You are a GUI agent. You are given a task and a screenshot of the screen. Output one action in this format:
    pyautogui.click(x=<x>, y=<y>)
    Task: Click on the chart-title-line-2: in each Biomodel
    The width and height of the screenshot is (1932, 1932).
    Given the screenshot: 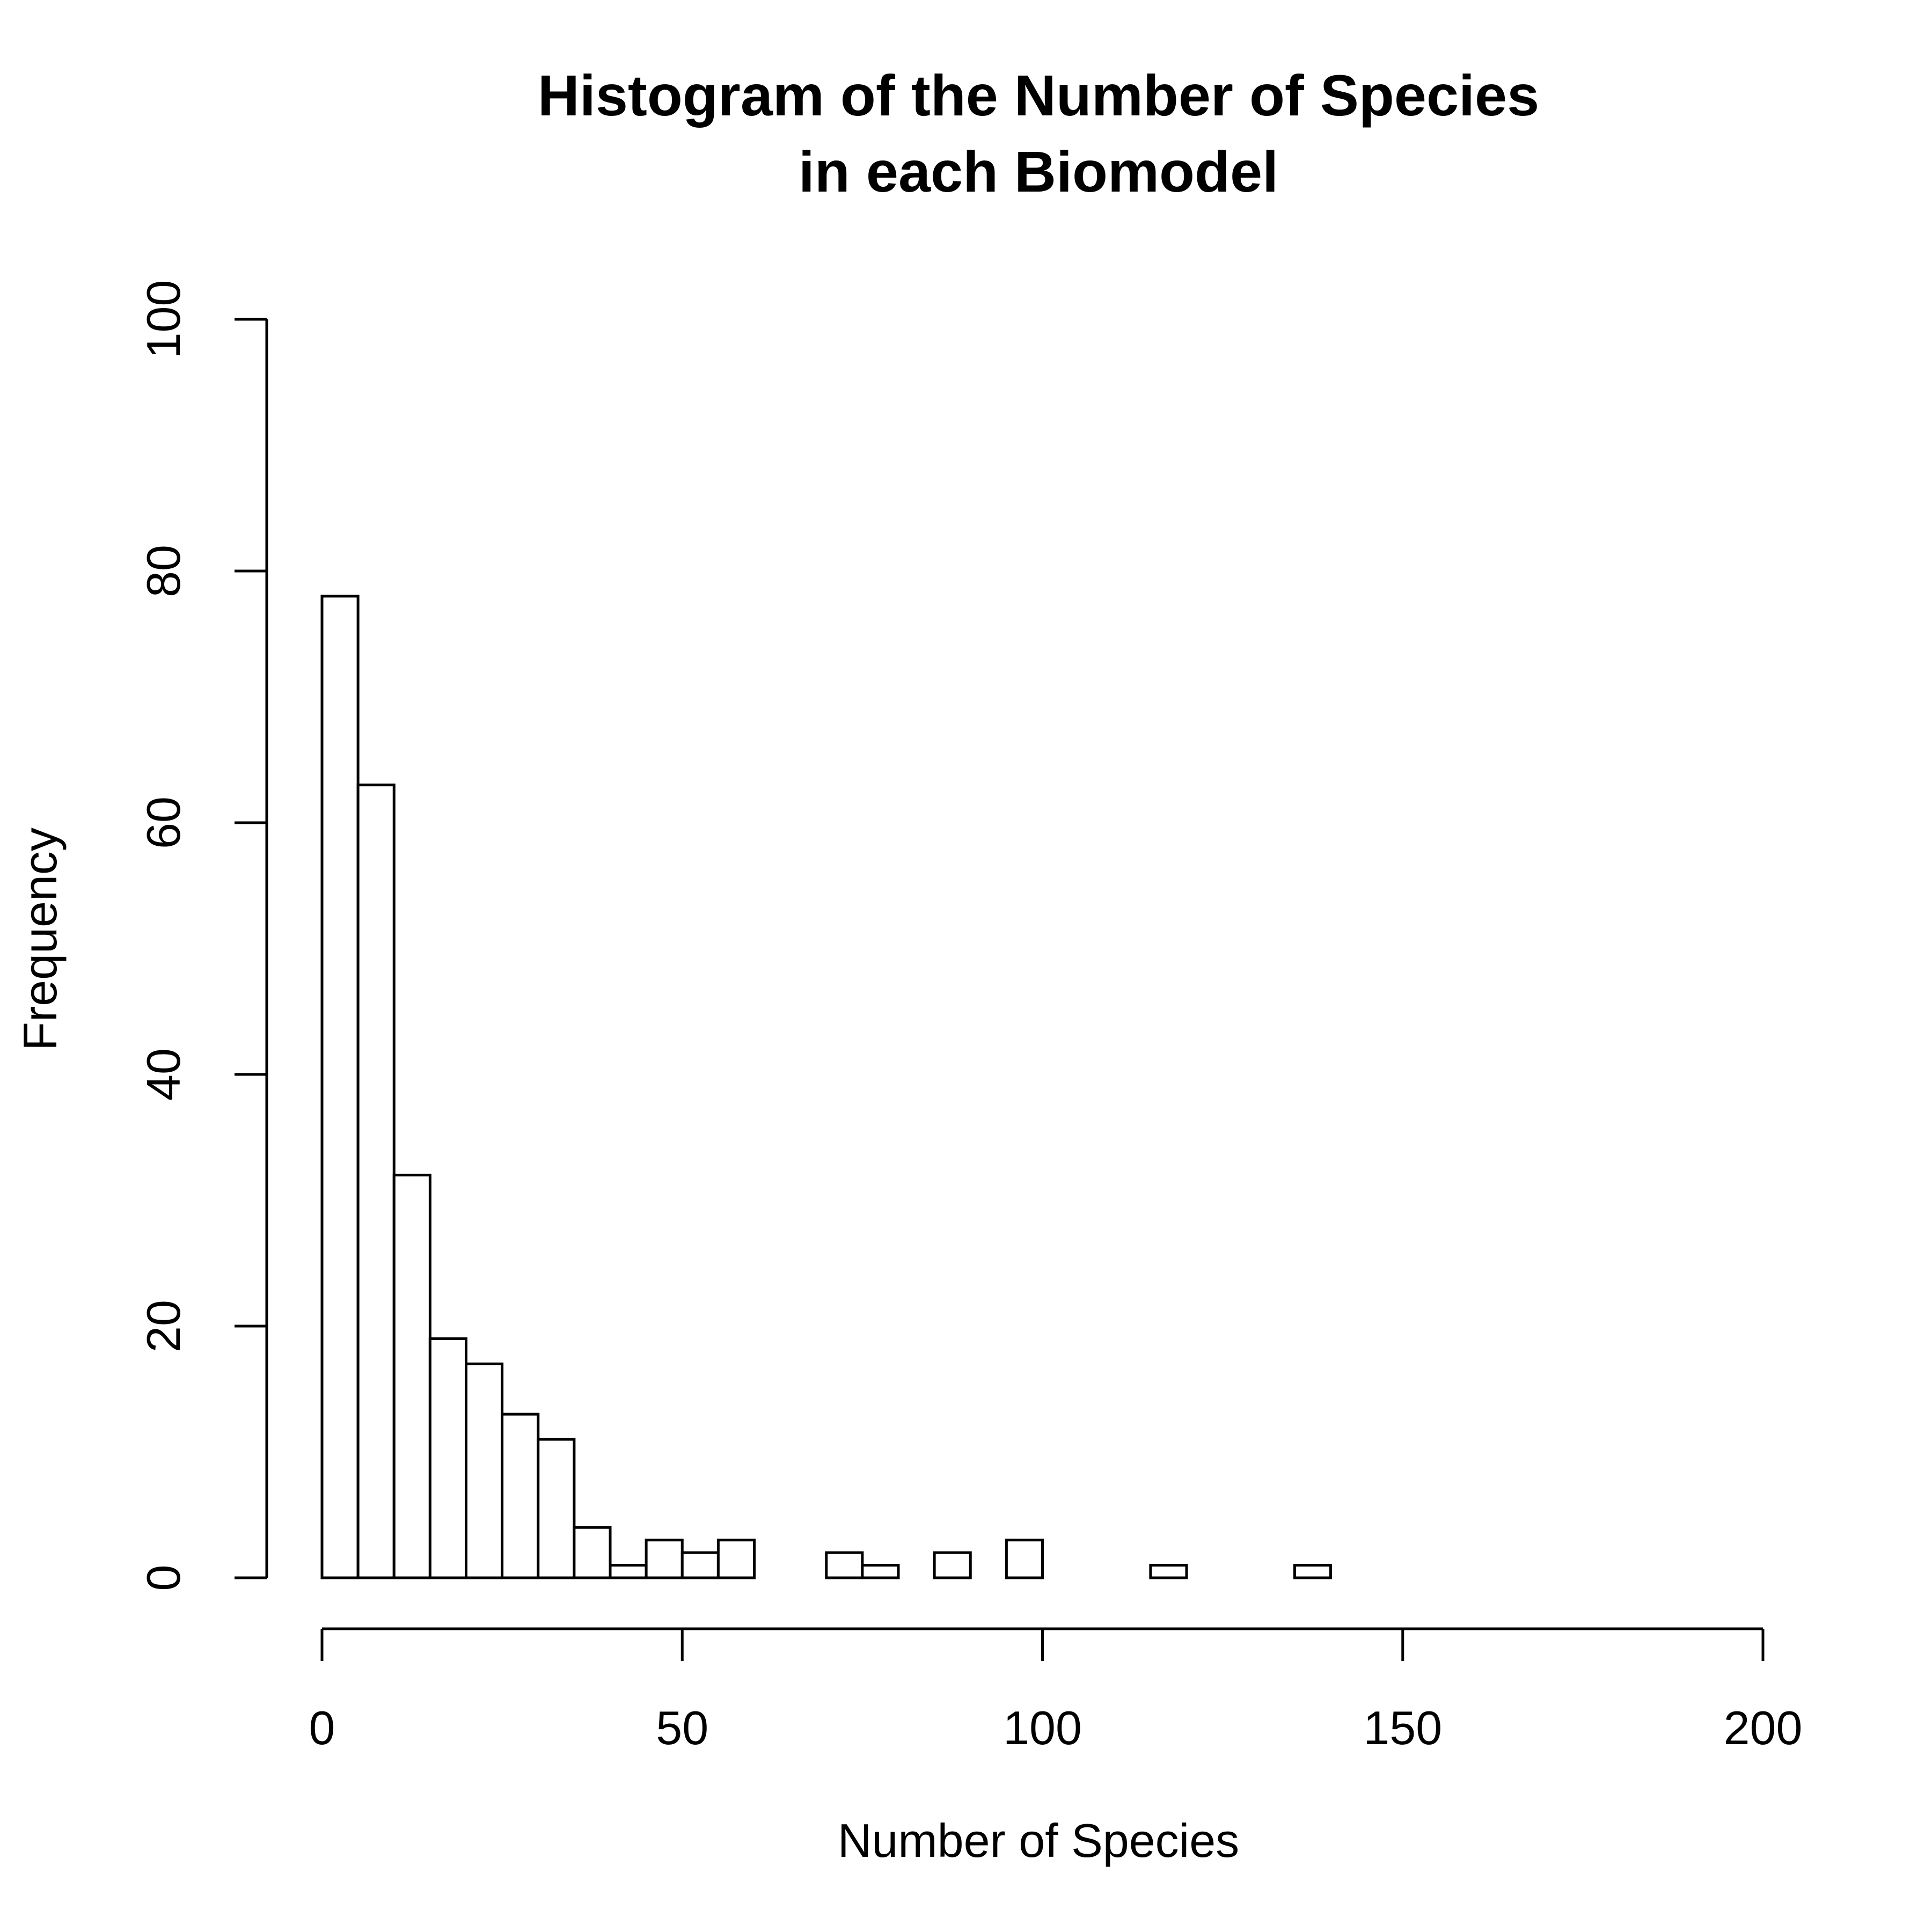 What is the action you would take?
    pyautogui.click(x=1038, y=171)
    